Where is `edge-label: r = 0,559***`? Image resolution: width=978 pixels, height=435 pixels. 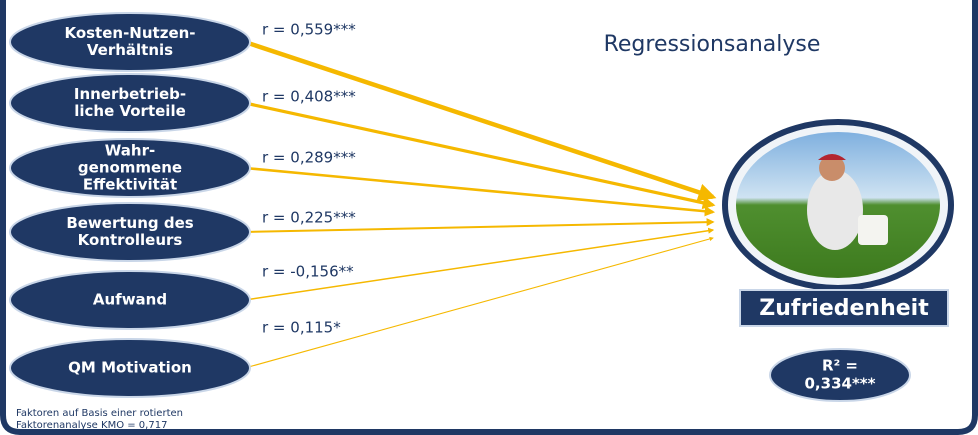
edge-label: r = 0,559*** is located at coordinates (309, 30).